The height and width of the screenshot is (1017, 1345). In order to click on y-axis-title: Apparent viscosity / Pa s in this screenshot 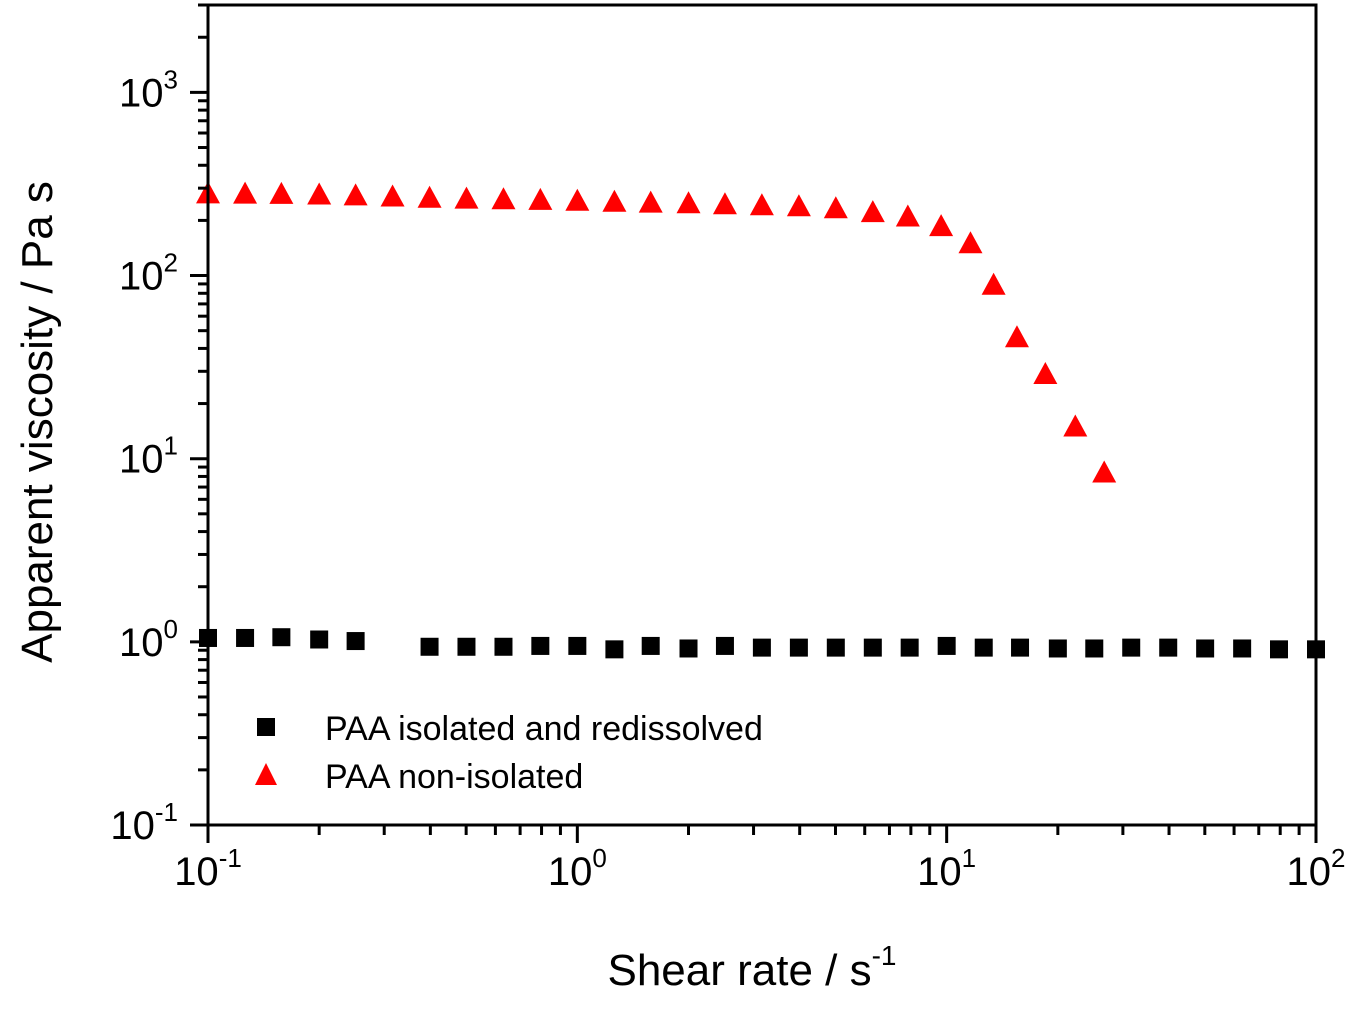, I will do `click(37, 422)`.